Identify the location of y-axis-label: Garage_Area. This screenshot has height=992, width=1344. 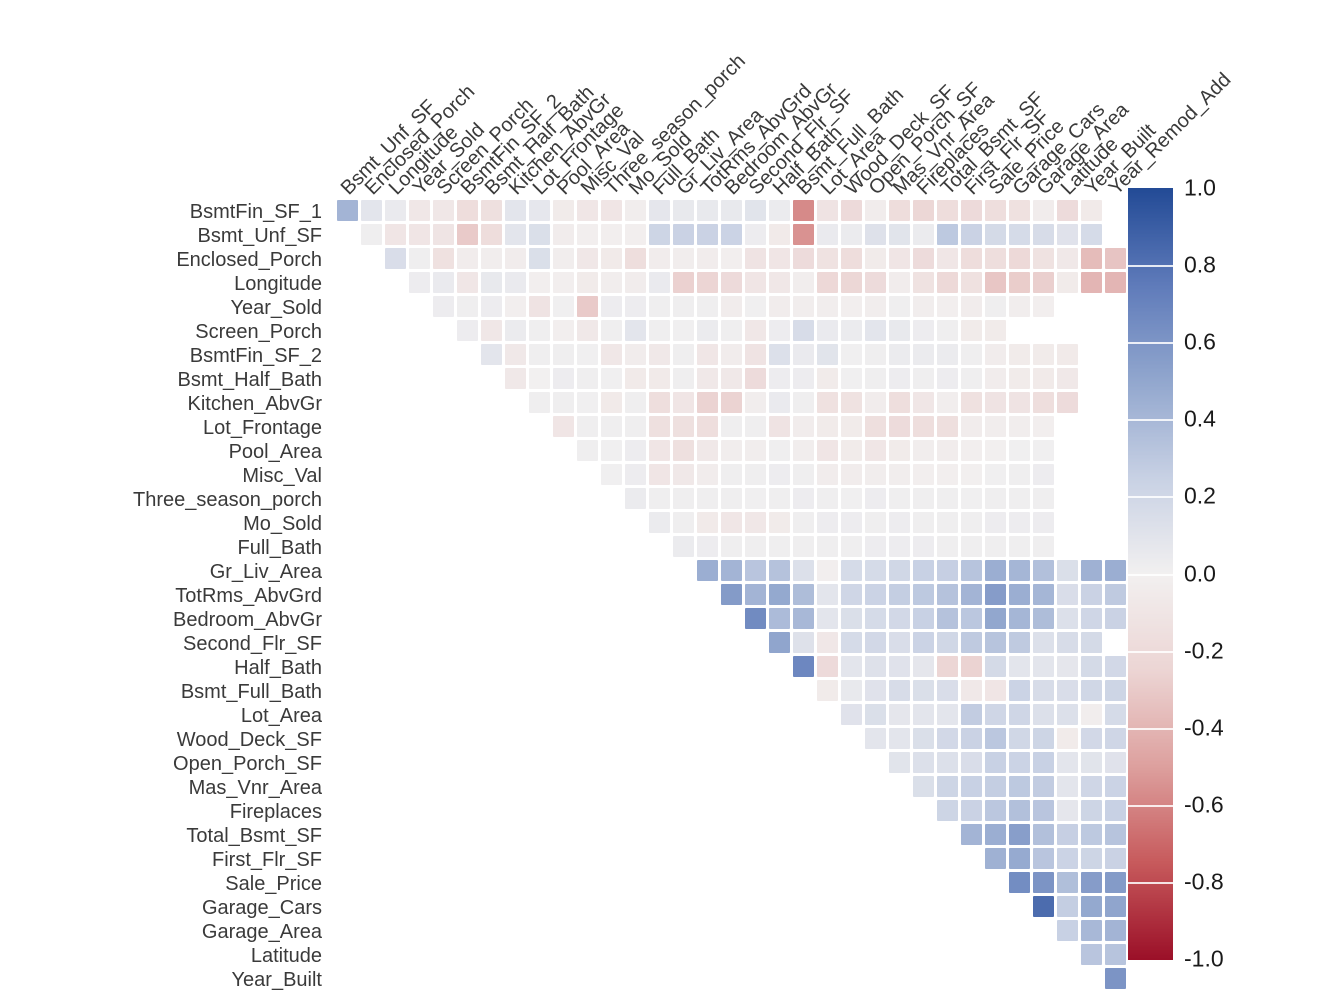
(261, 932).